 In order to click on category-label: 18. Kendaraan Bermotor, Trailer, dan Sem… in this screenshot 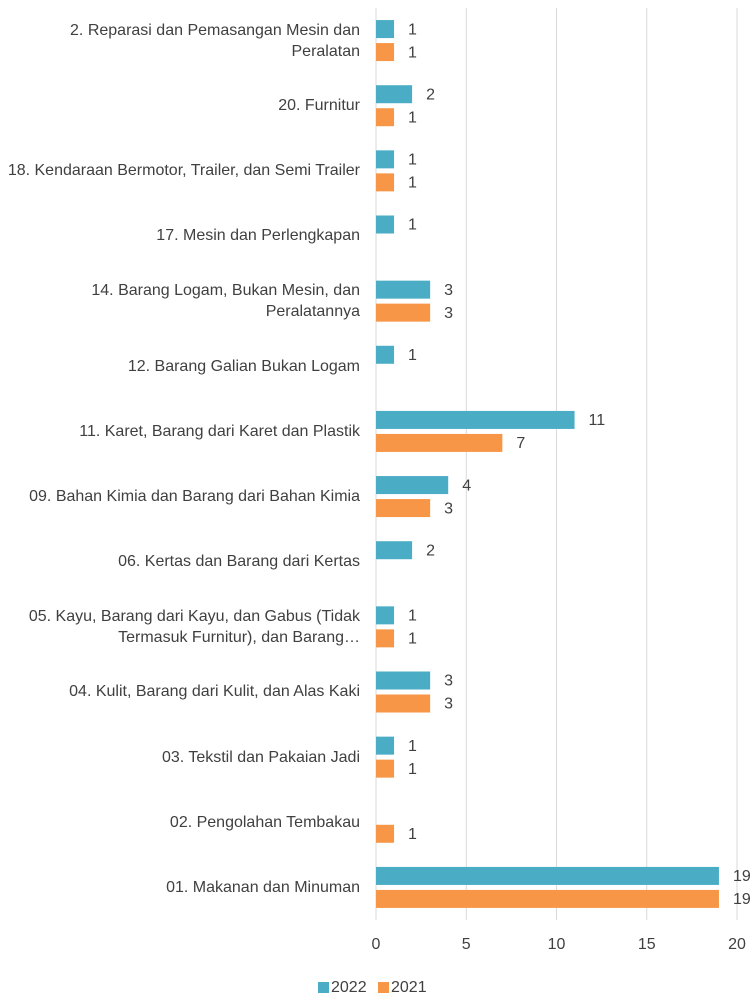, I will do `click(183, 171)`.